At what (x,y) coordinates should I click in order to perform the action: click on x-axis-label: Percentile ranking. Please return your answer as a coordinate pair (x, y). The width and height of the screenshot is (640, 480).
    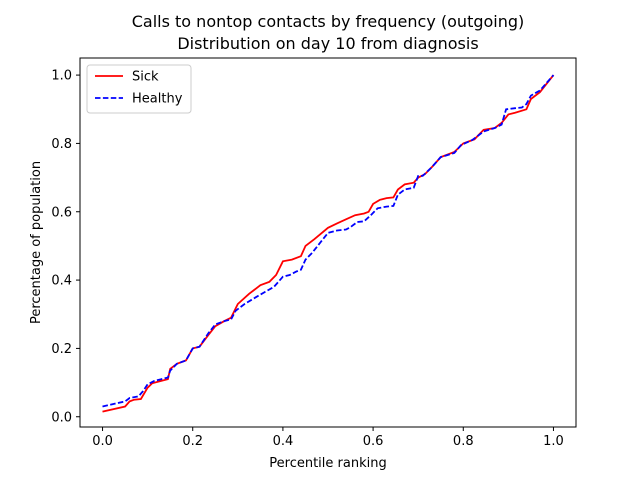
    Looking at the image, I should click on (327, 463).